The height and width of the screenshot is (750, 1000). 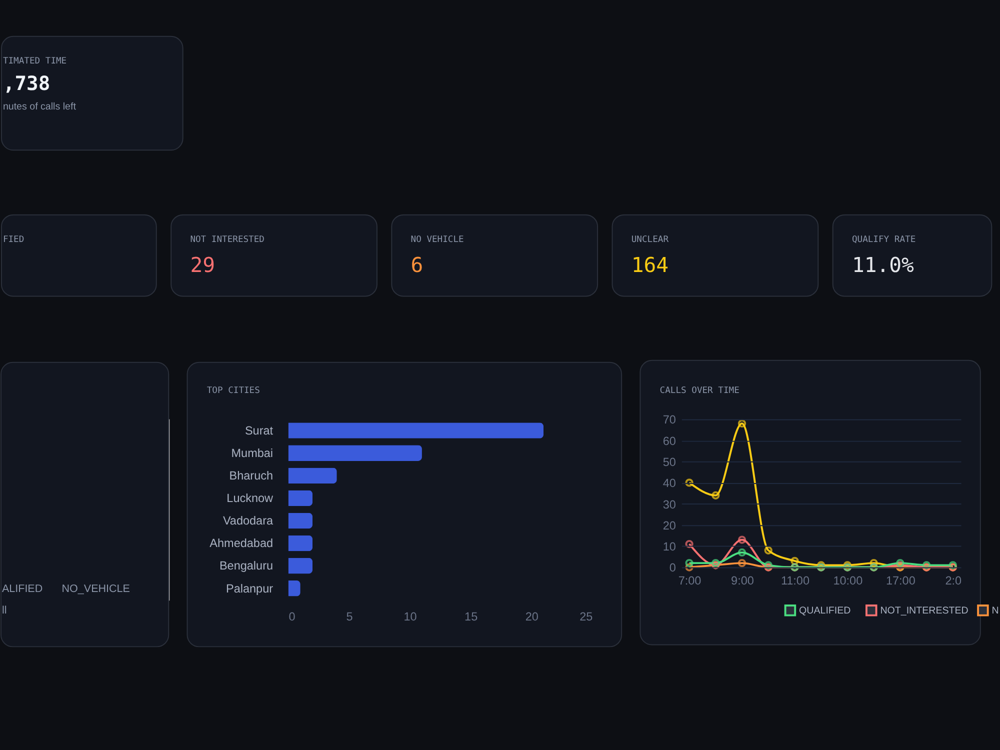 What do you see at coordinates (350, 617) in the screenshot?
I see `x-tick-label: 5` at bounding box center [350, 617].